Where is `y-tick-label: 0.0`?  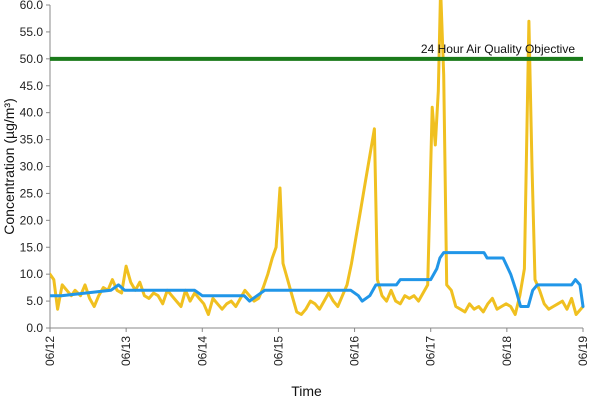
y-tick-label: 0.0 is located at coordinates (34, 328).